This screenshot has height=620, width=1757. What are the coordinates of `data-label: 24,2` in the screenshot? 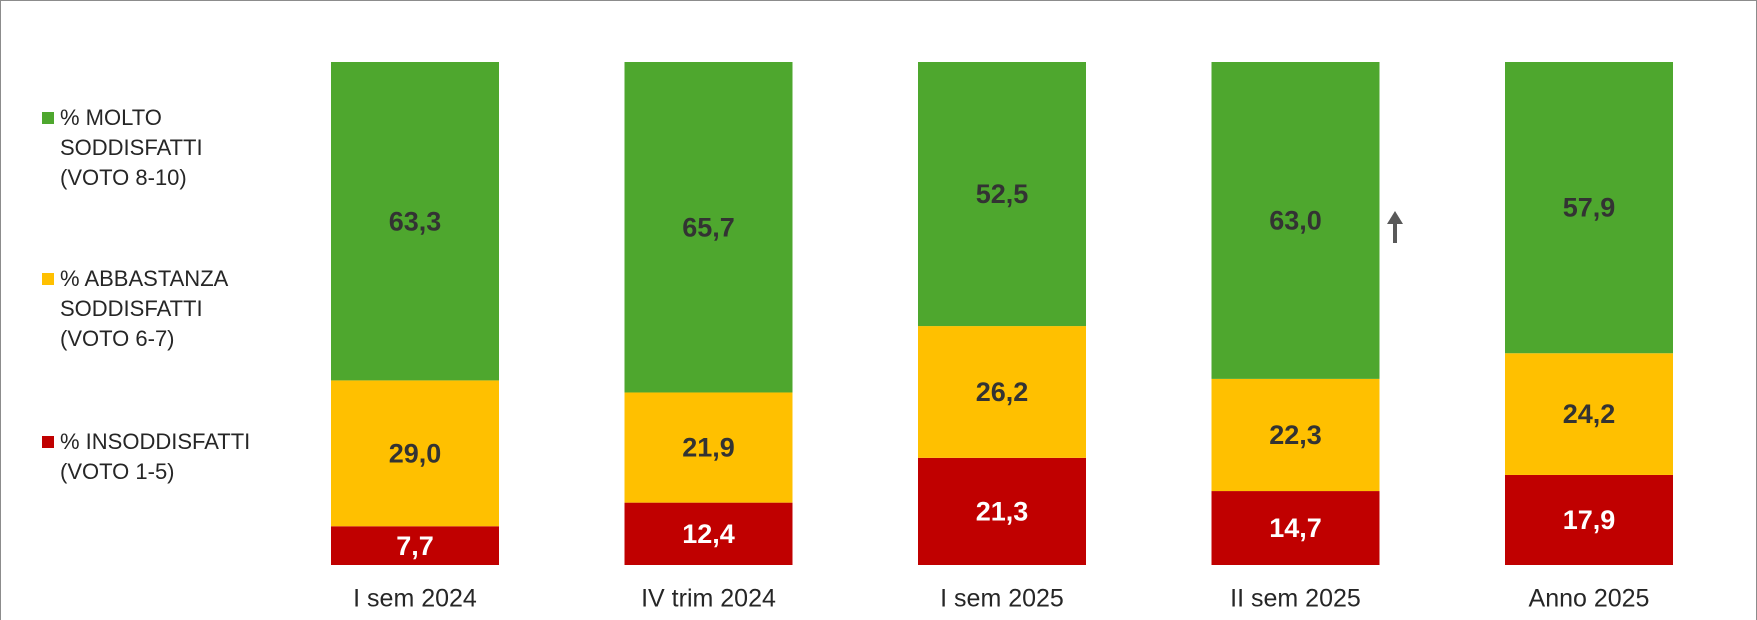 It's located at (1589, 414).